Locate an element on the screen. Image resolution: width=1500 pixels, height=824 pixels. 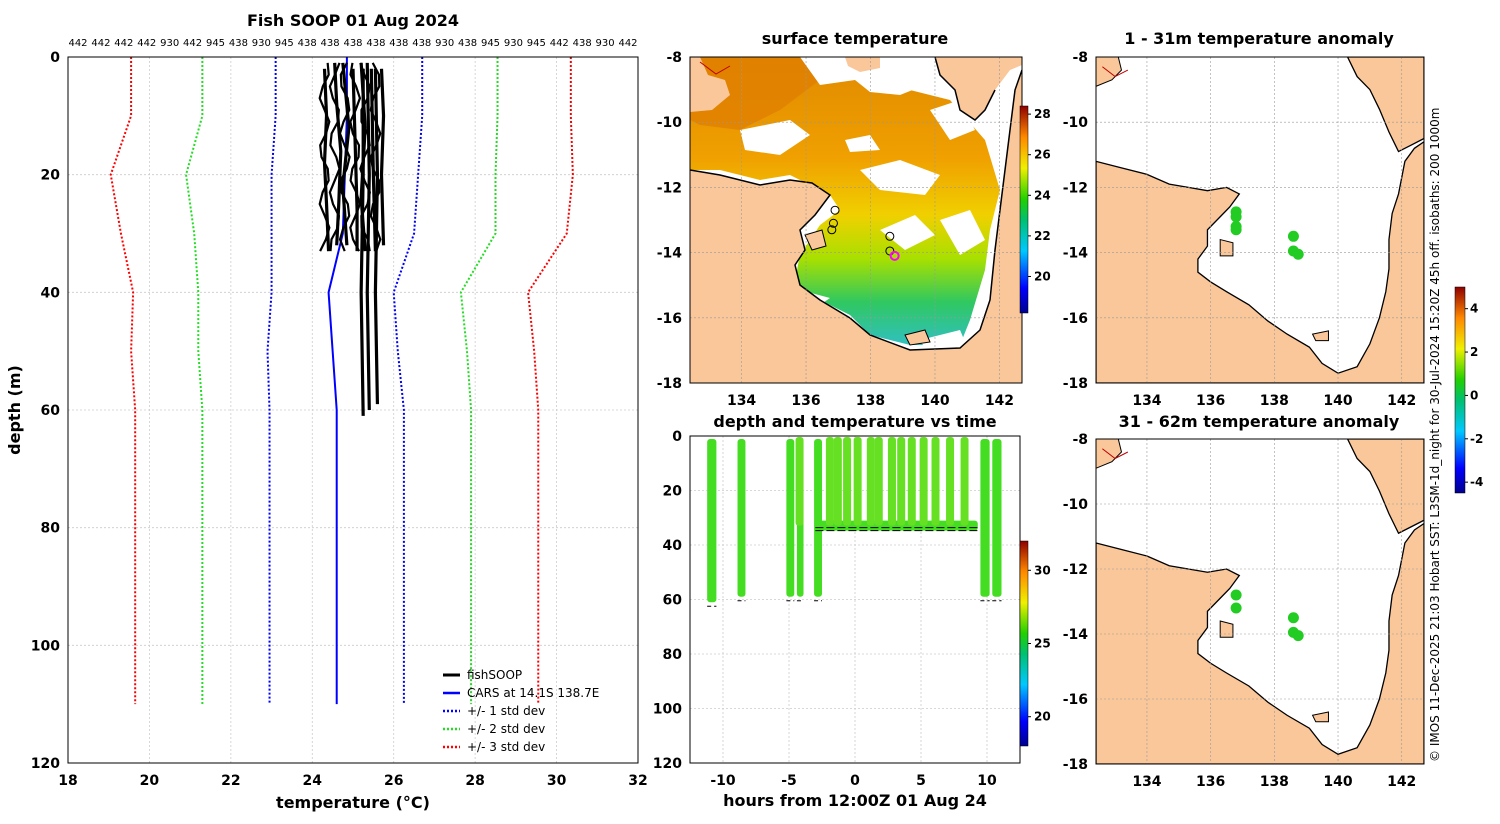
profile-xtick-label: 22 is located at coordinates (230, 781).